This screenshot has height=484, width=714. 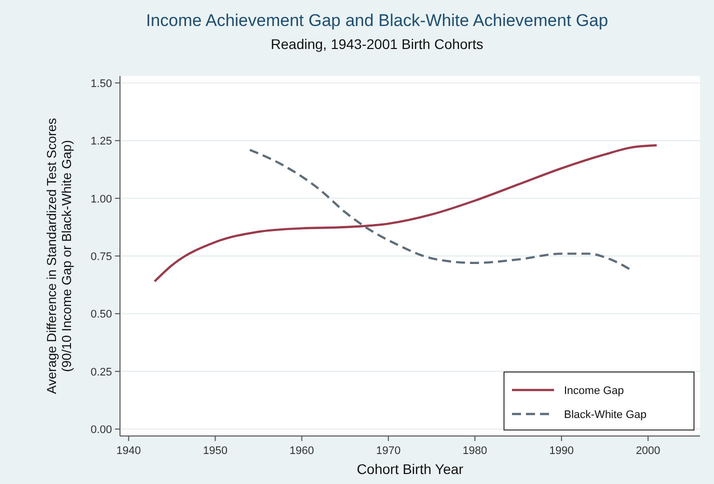 I want to click on y-tick-label: 1.25, so click(x=101, y=142).